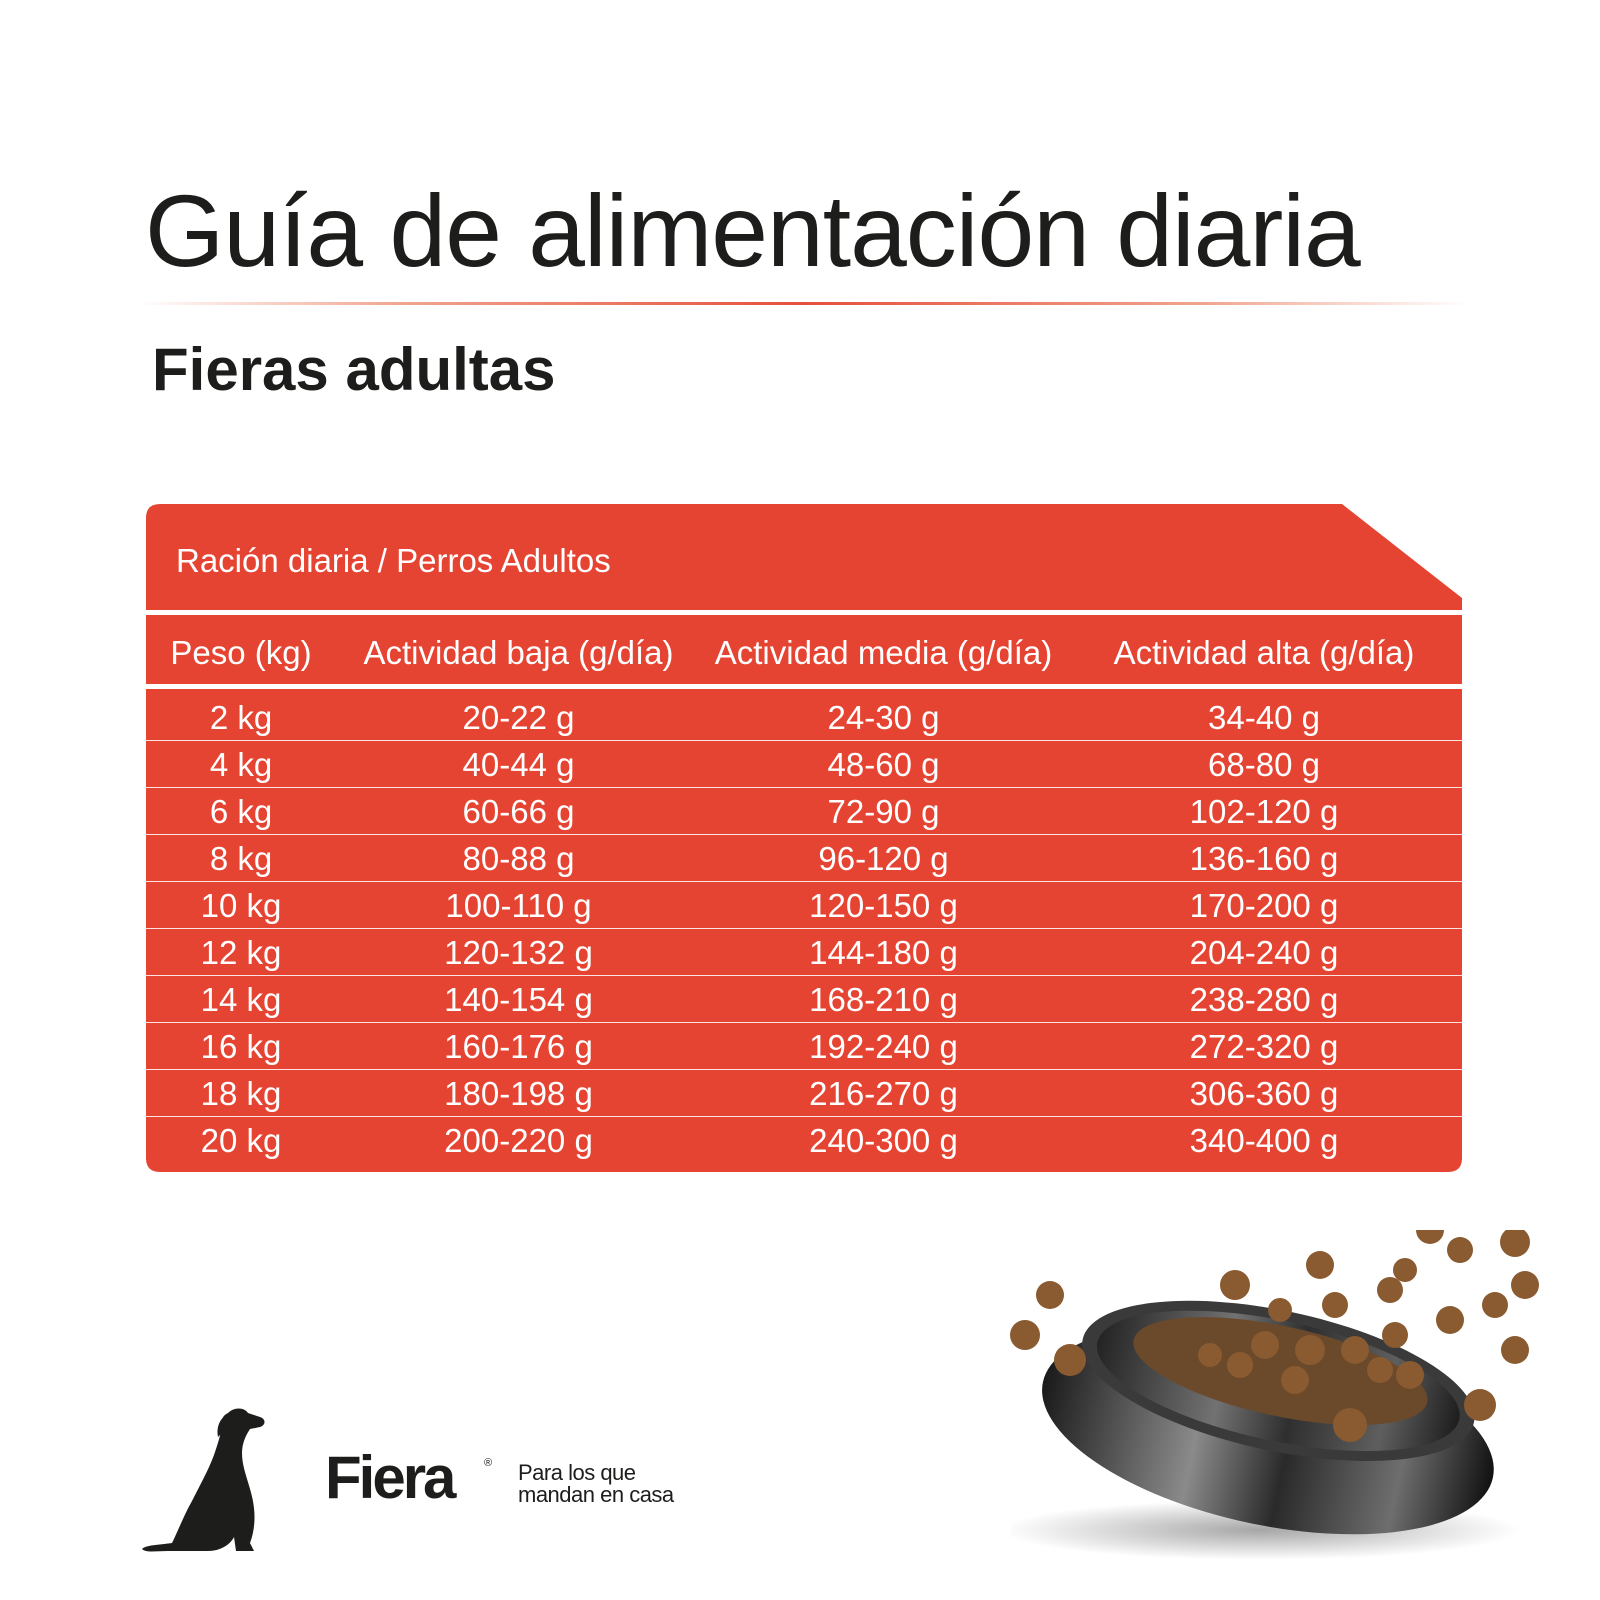 The width and height of the screenshot is (1600, 1600). Describe the element at coordinates (1264, 858) in the screenshot. I see `cell-high-activity: 136-160 g` at that location.